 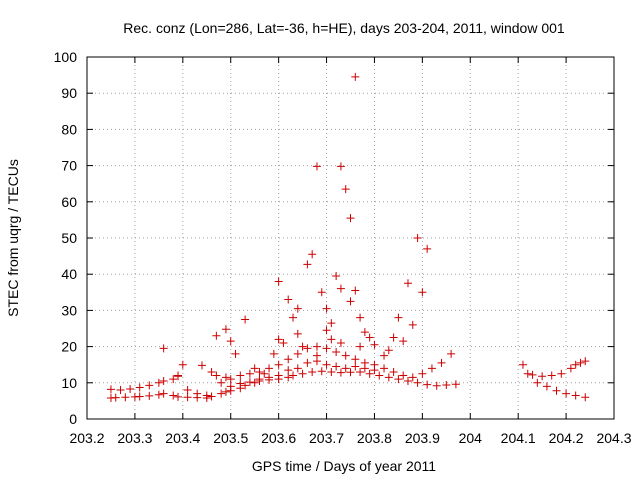 What do you see at coordinates (278, 438) in the screenshot?
I see `x-tick-label: 203.6` at bounding box center [278, 438].